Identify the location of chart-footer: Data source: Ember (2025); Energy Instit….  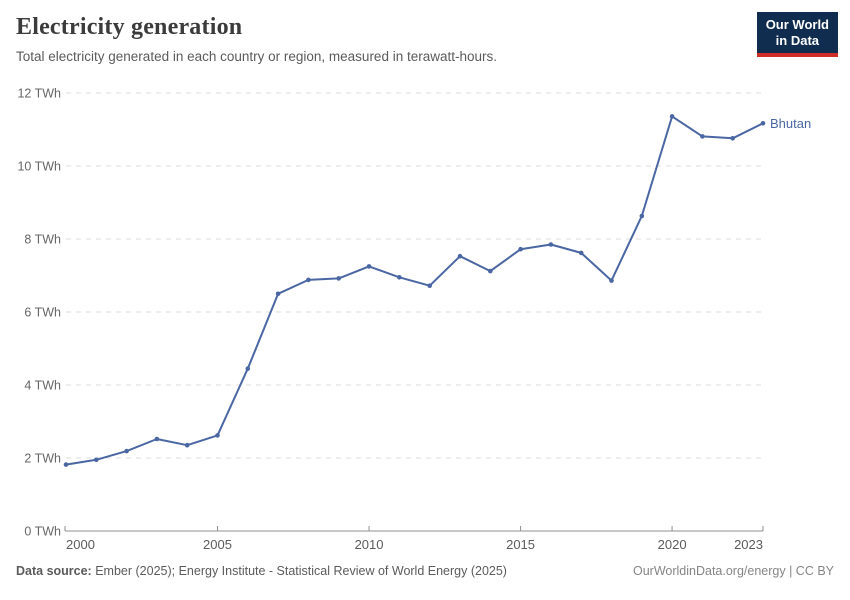
(425, 571).